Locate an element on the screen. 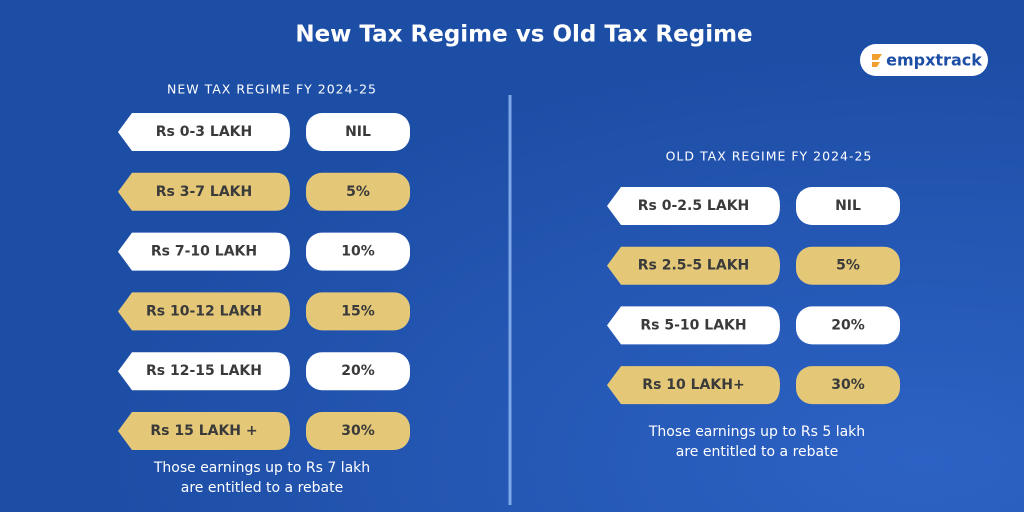  slab-label: Rs 0-3 LAKH is located at coordinates (204, 132).